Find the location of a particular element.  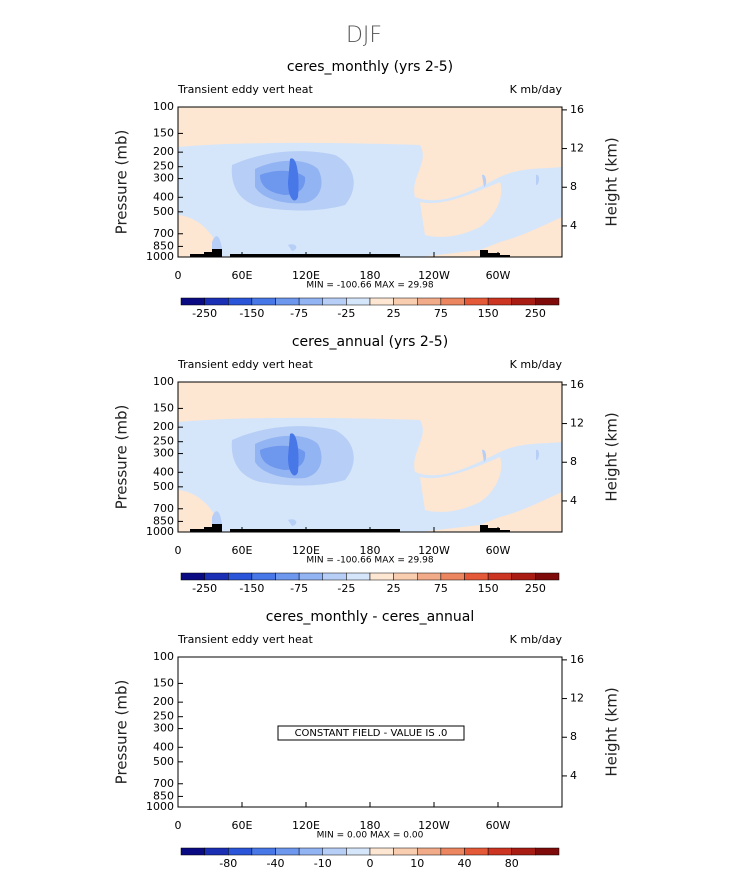

stats: MIN = 0.00 MAX = 0.00 is located at coordinates (370, 836).